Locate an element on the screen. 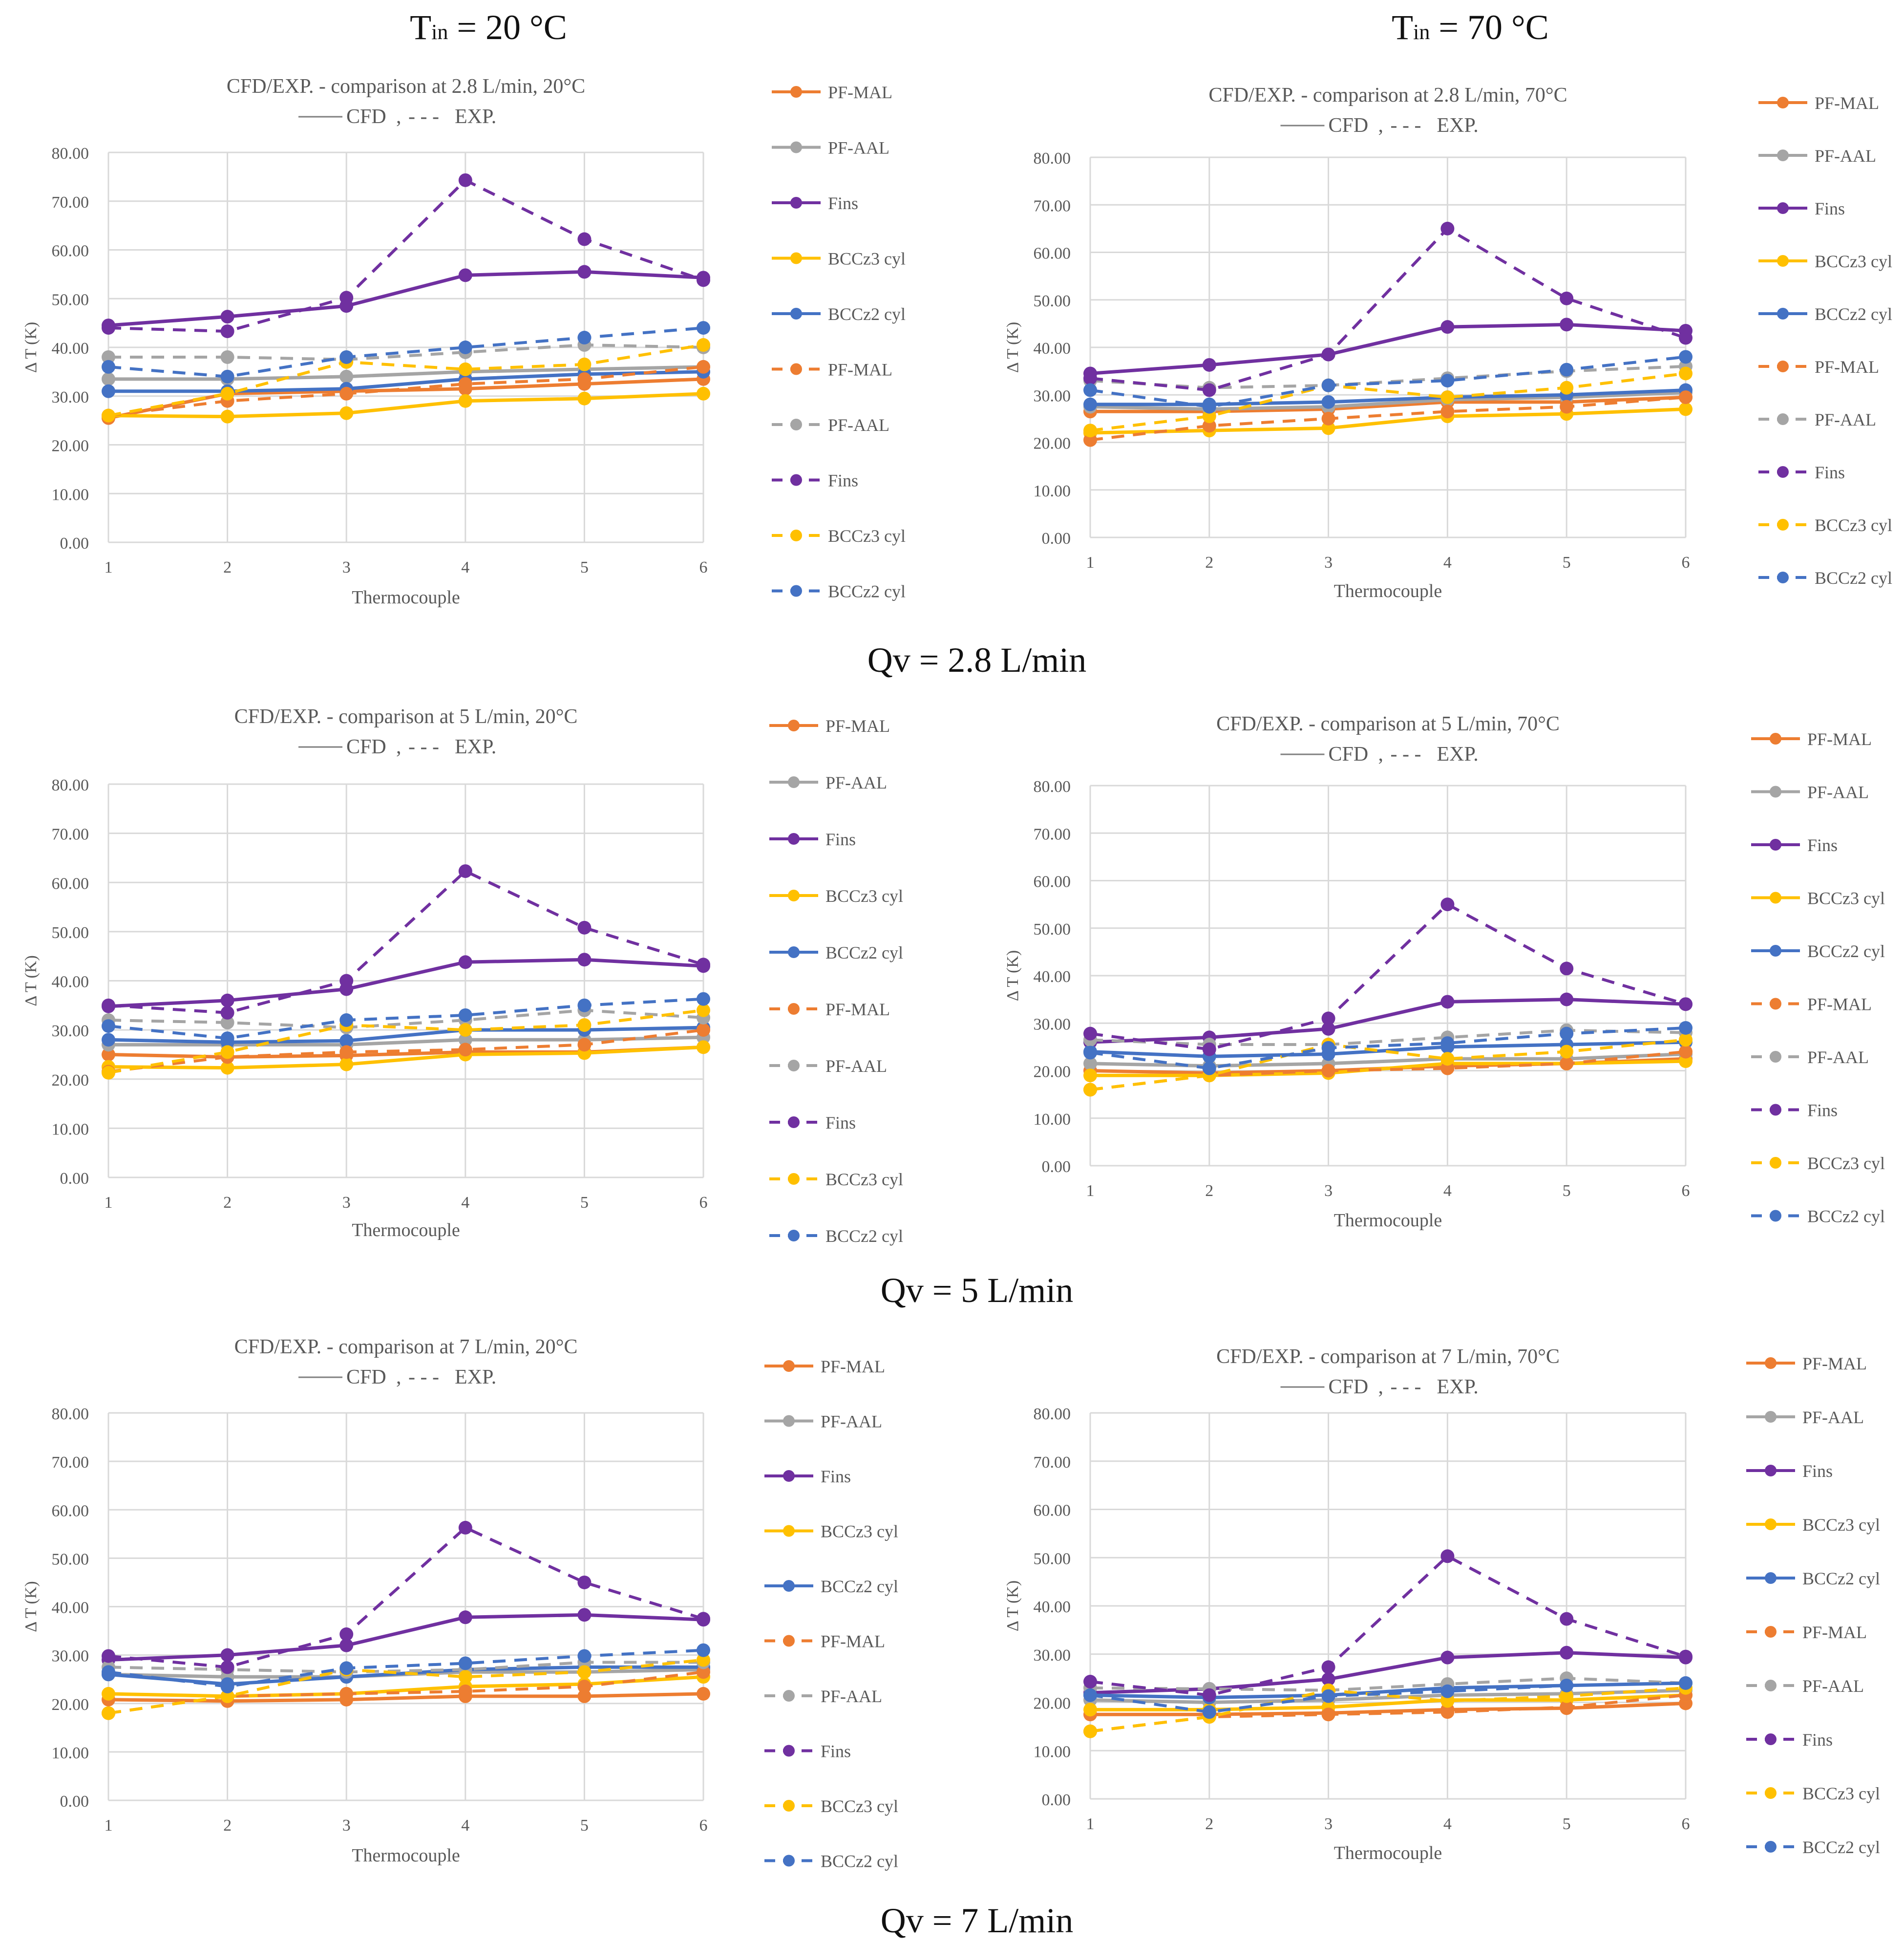 The image size is (1904, 1943). x-tick-label: 6 is located at coordinates (1686, 563).